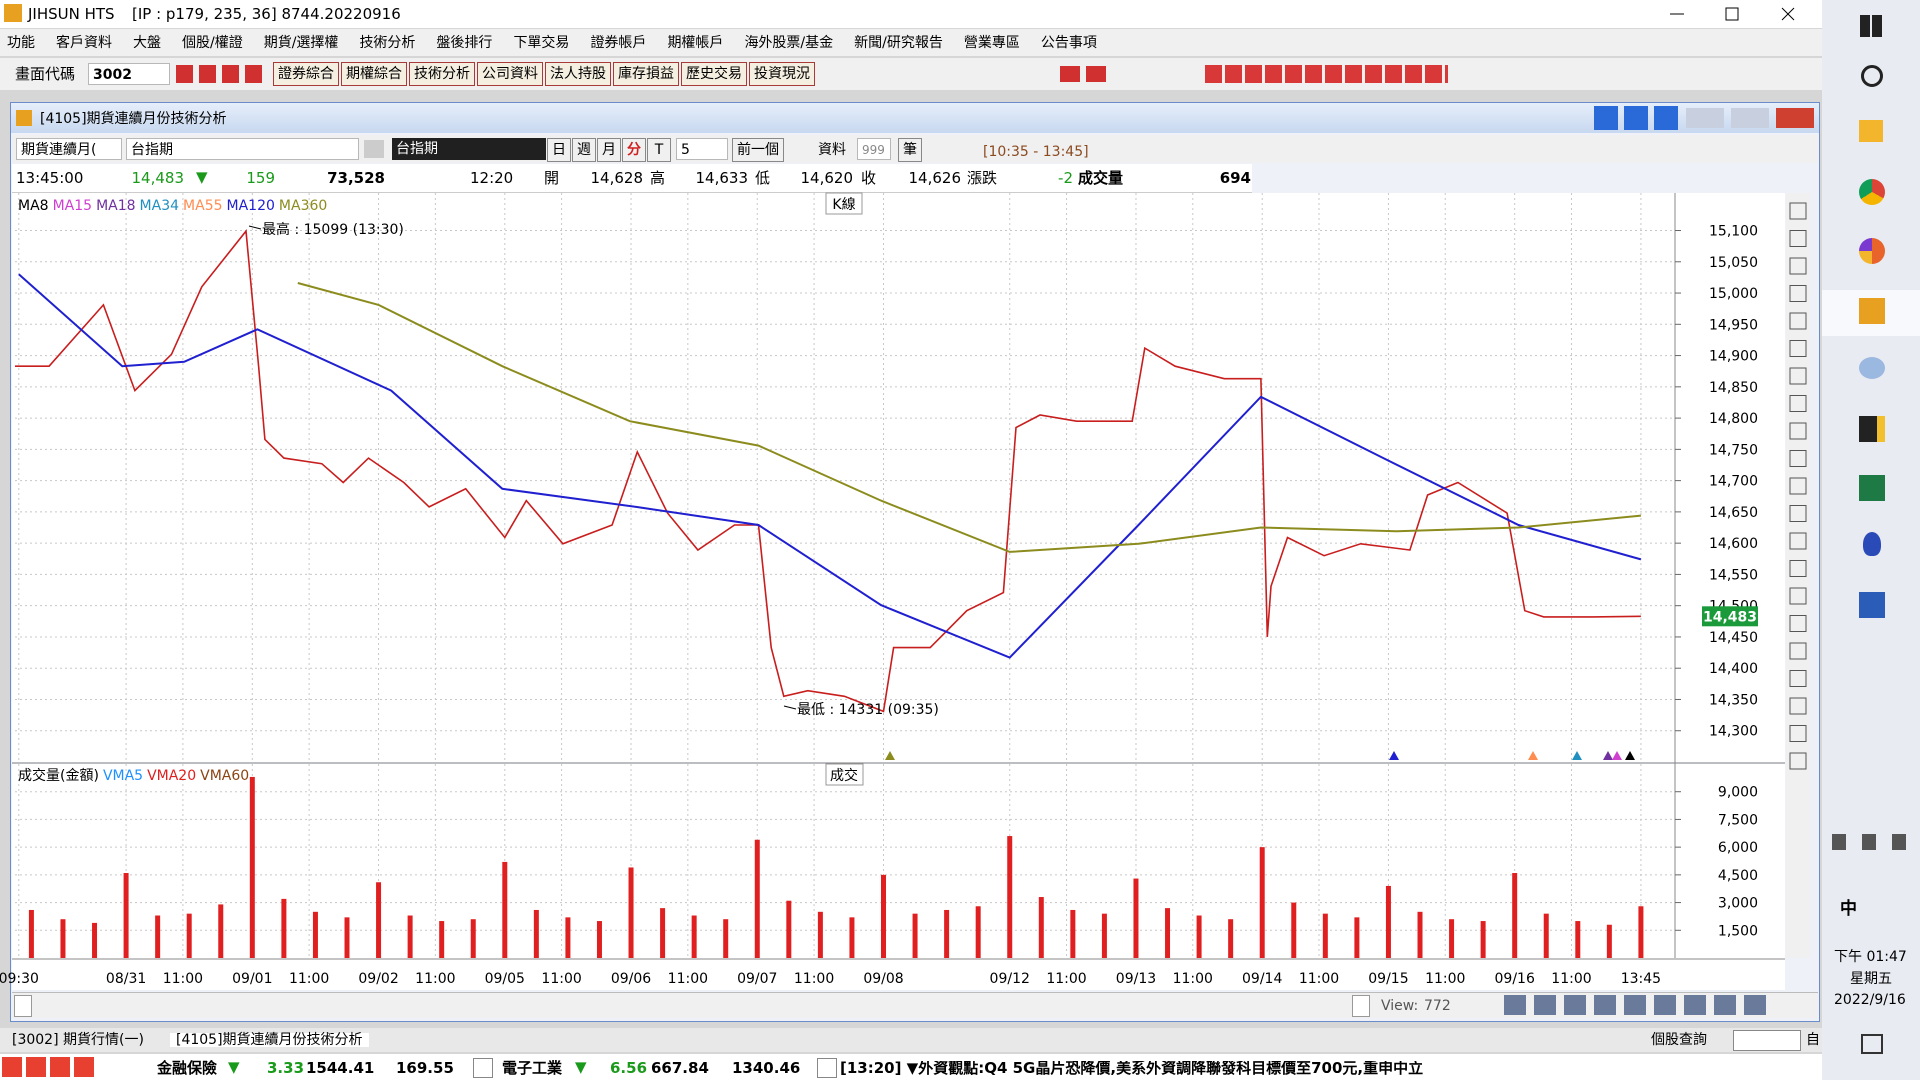 The width and height of the screenshot is (1920, 1080). I want to click on draw-icons, so click(1326, 74).